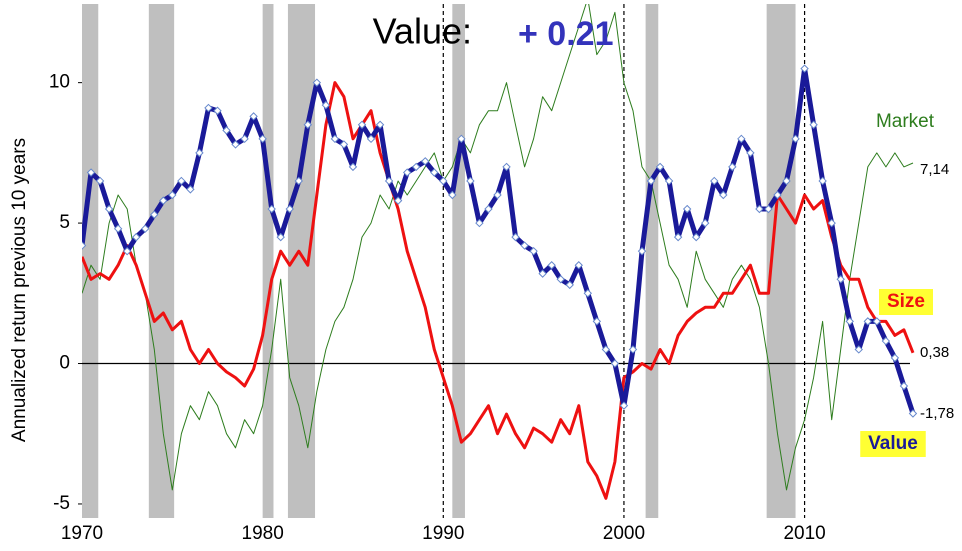 Image resolution: width=962 pixels, height=551 pixels. What do you see at coordinates (82, 533) in the screenshot?
I see `x-tick-label: 1970` at bounding box center [82, 533].